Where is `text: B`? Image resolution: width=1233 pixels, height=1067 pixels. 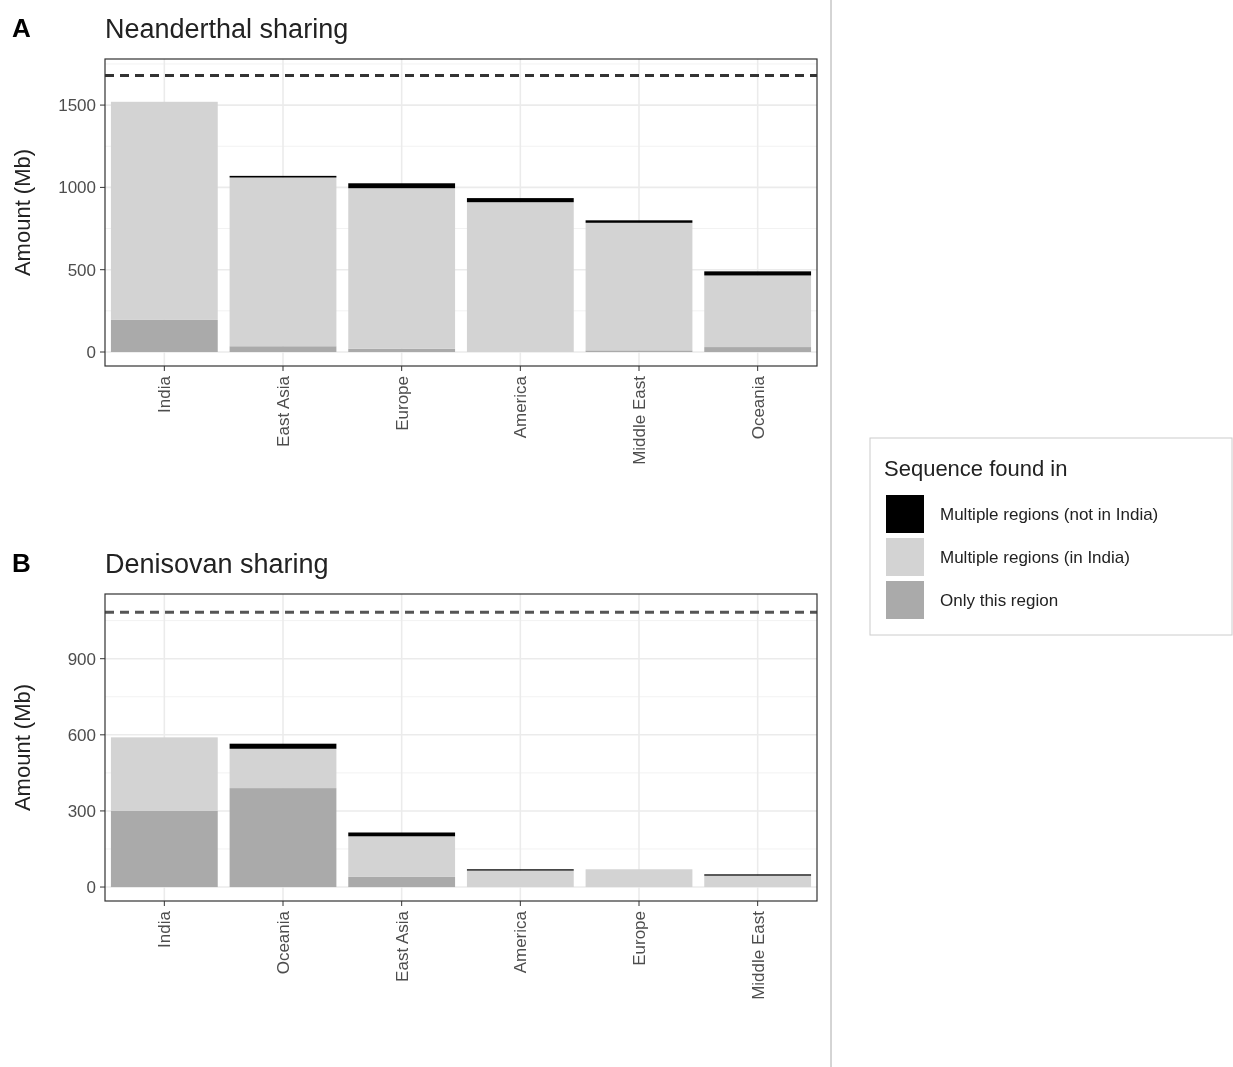 text: B is located at coordinates (21, 563).